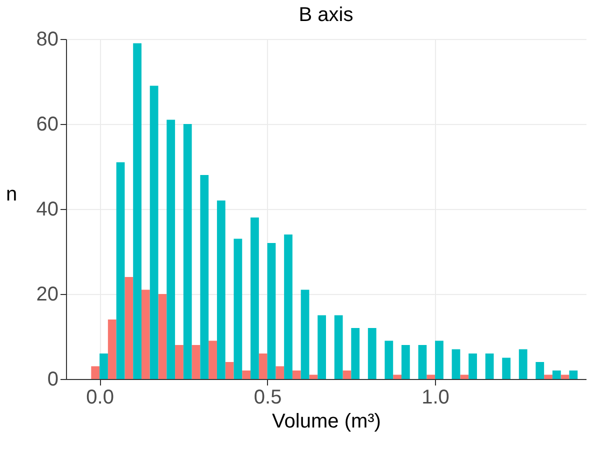 The width and height of the screenshot is (612, 451). I want to click on x-axis-title: Volume (m³), so click(326, 421).